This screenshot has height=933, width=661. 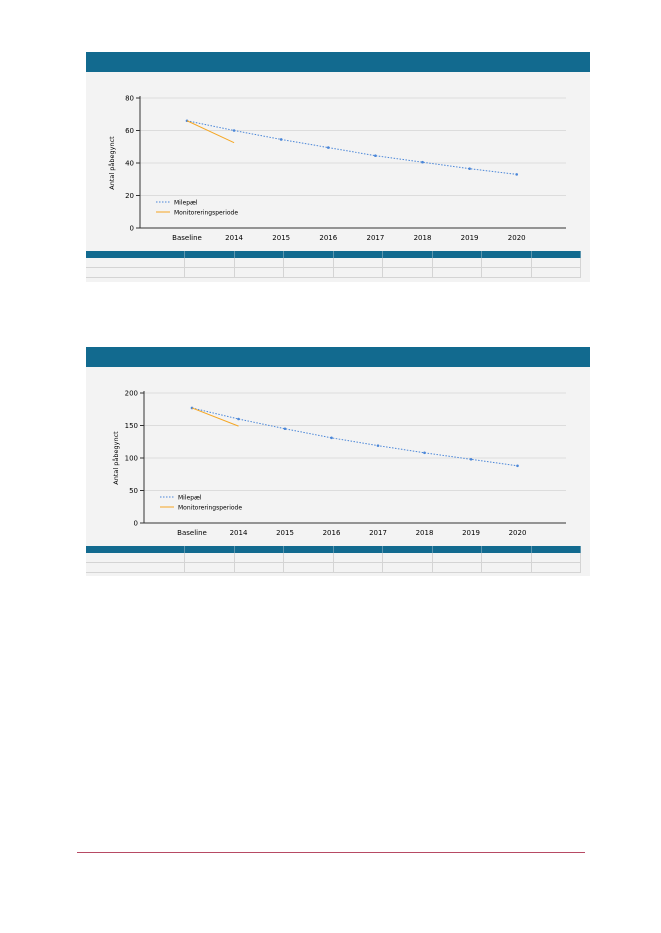 I want to click on y-tick-label: 20, so click(x=129, y=196).